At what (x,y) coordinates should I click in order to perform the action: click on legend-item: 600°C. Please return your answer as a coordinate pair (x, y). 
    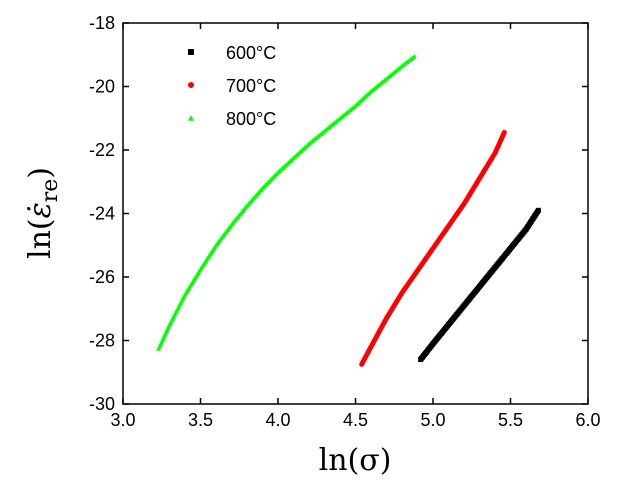
    Looking at the image, I should click on (232, 53).